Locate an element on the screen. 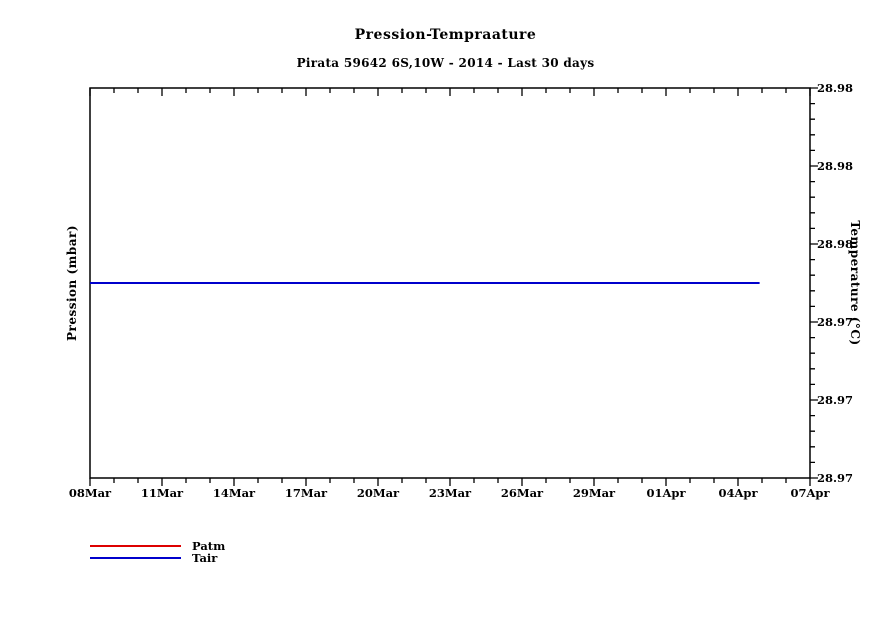 This screenshot has height=630, width=891. right-axis-ticks is located at coordinates (814, 283).